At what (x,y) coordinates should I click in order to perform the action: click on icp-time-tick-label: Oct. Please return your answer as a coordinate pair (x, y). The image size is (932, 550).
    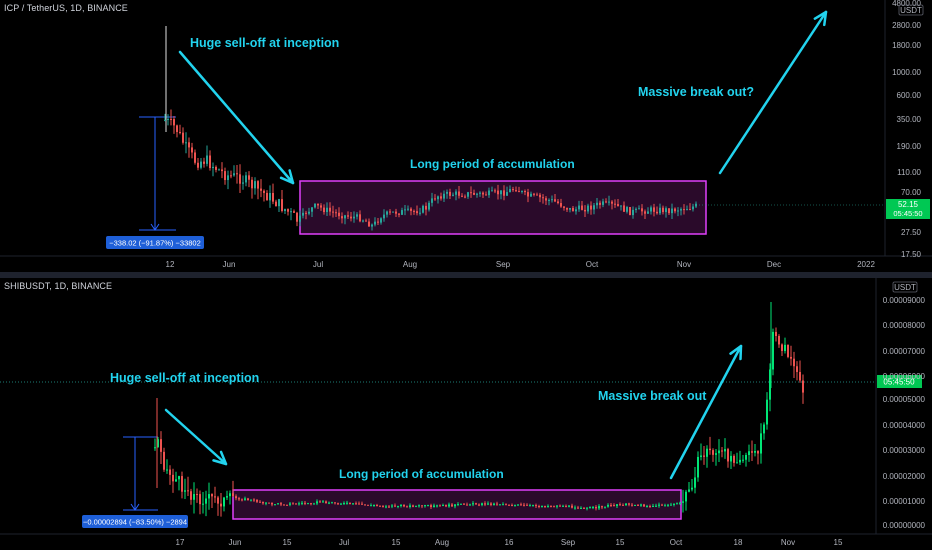
    Looking at the image, I should click on (592, 264).